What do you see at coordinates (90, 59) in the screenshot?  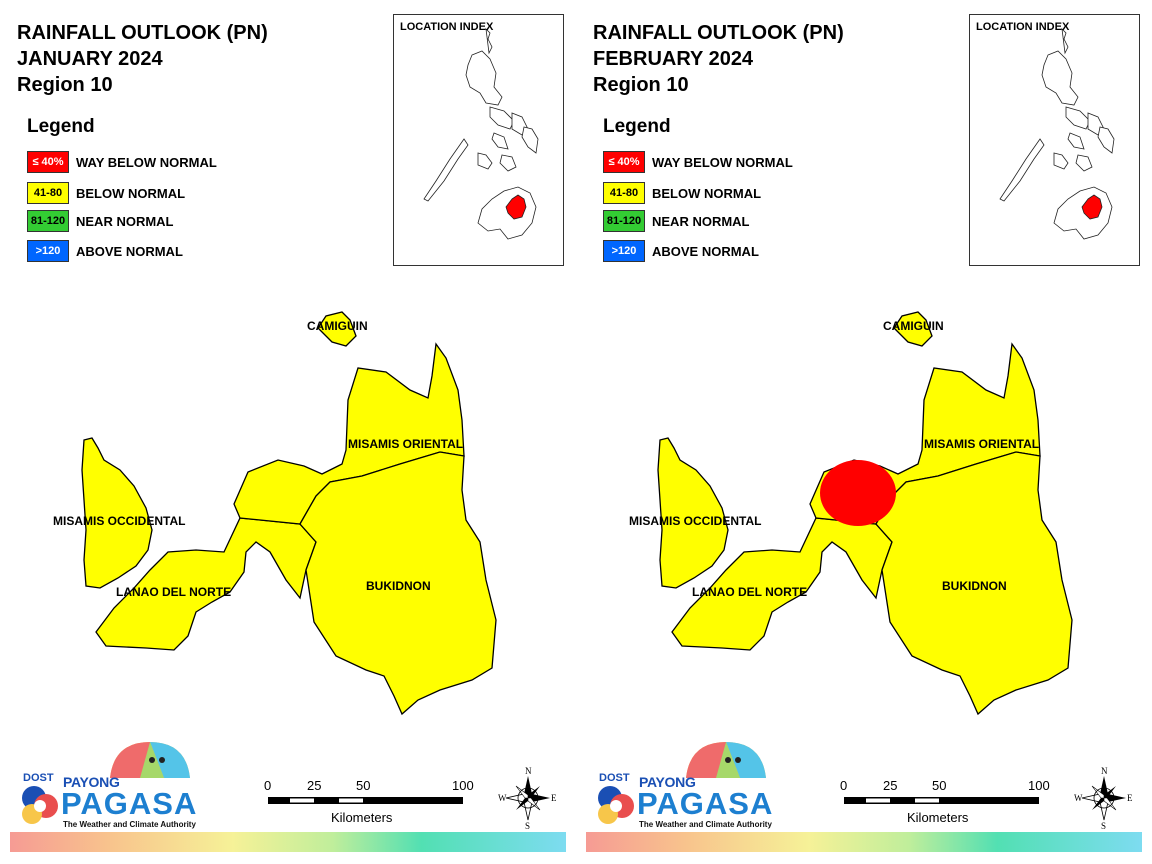 I see `title-line-2: JANUARY 2024` at bounding box center [90, 59].